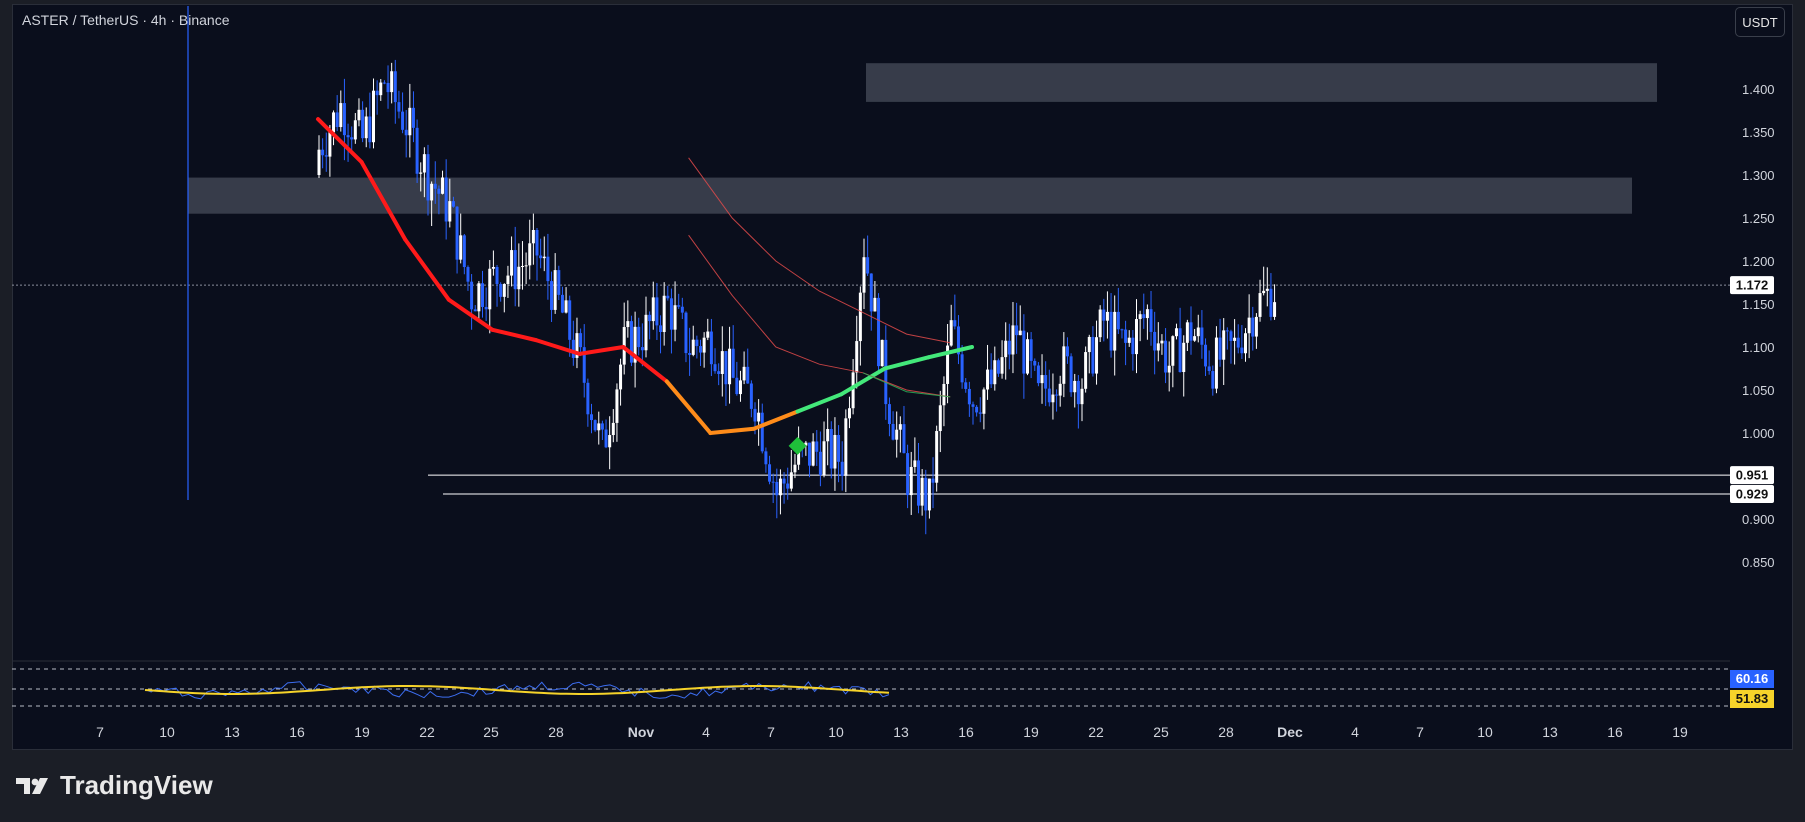  Describe the element at coordinates (1760, 22) in the screenshot. I see `currency-button: USDT` at that location.